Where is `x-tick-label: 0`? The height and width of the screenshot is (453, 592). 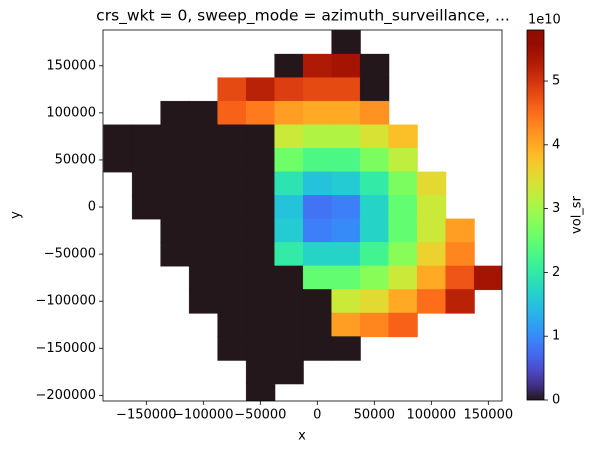
x-tick-label: 0 is located at coordinates (317, 415).